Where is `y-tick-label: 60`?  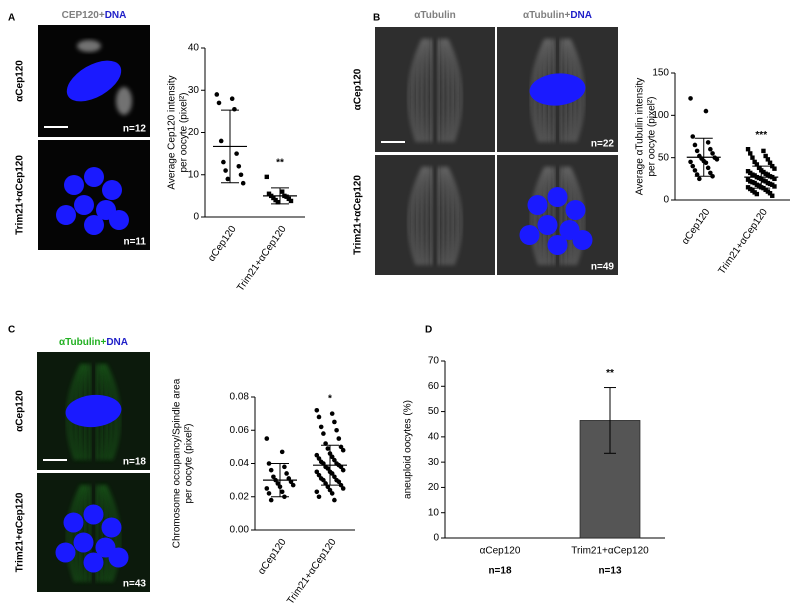 y-tick-label: 60 is located at coordinates (434, 386).